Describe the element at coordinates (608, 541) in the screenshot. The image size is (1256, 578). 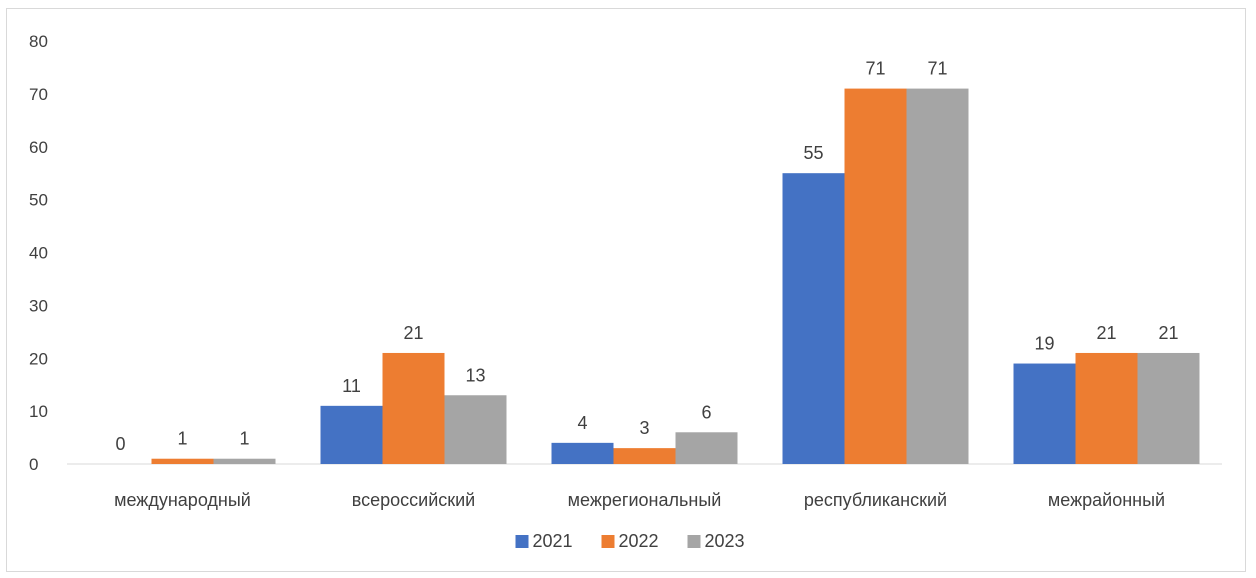
I see `legend-swatch-2022` at that location.